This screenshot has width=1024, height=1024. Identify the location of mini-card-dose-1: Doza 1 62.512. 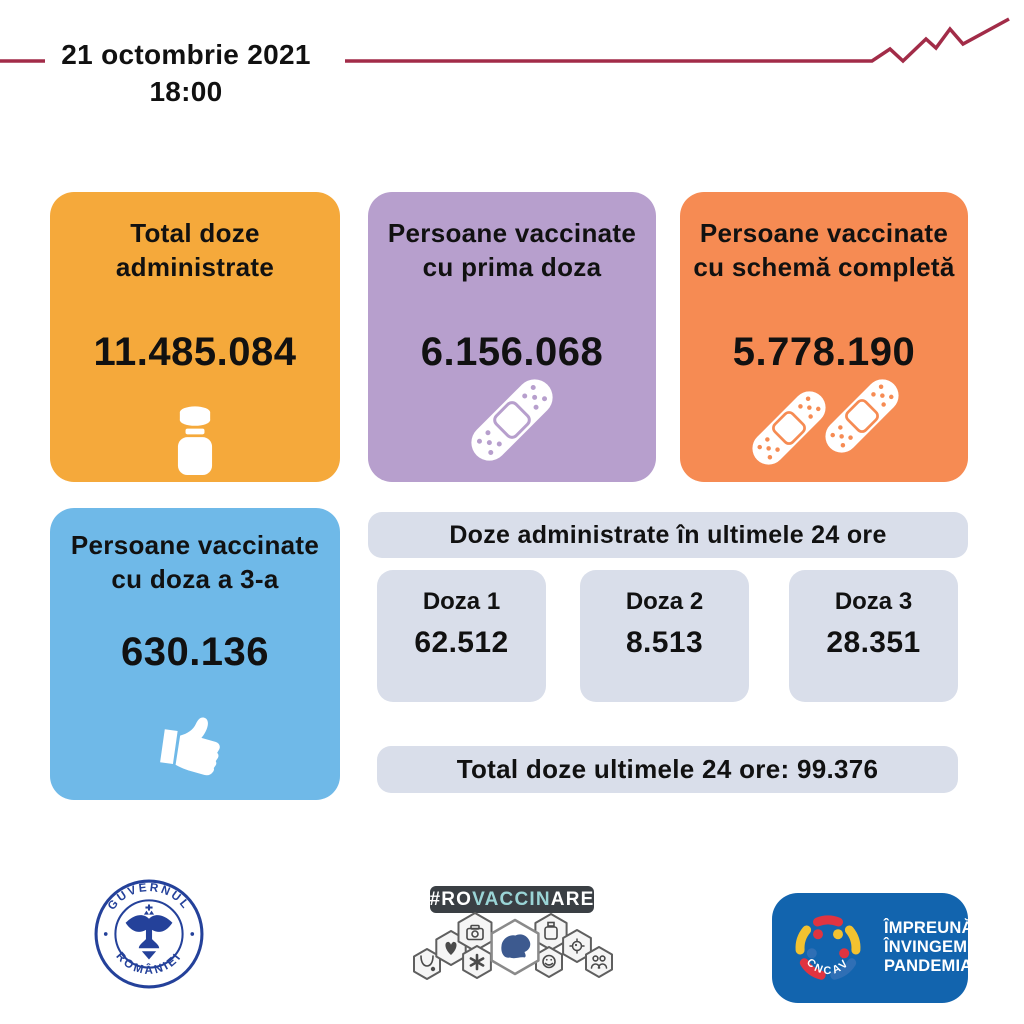
(461, 636).